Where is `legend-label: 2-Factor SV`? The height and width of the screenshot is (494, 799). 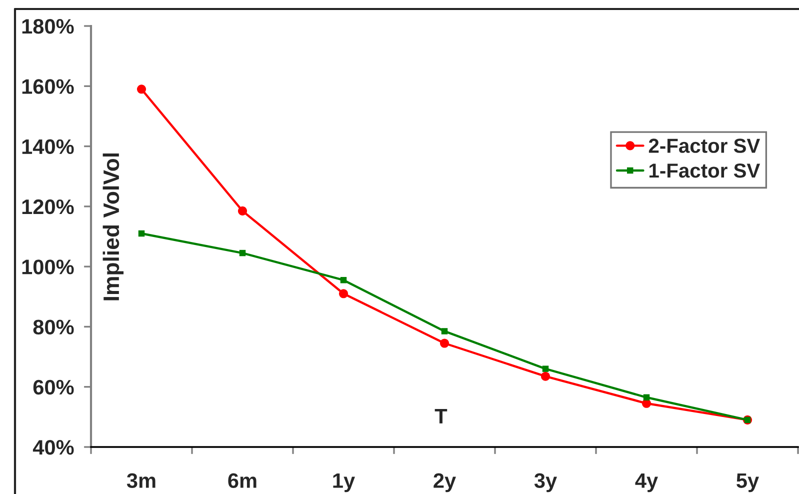
legend-label: 2-Factor SV is located at coordinates (704, 145).